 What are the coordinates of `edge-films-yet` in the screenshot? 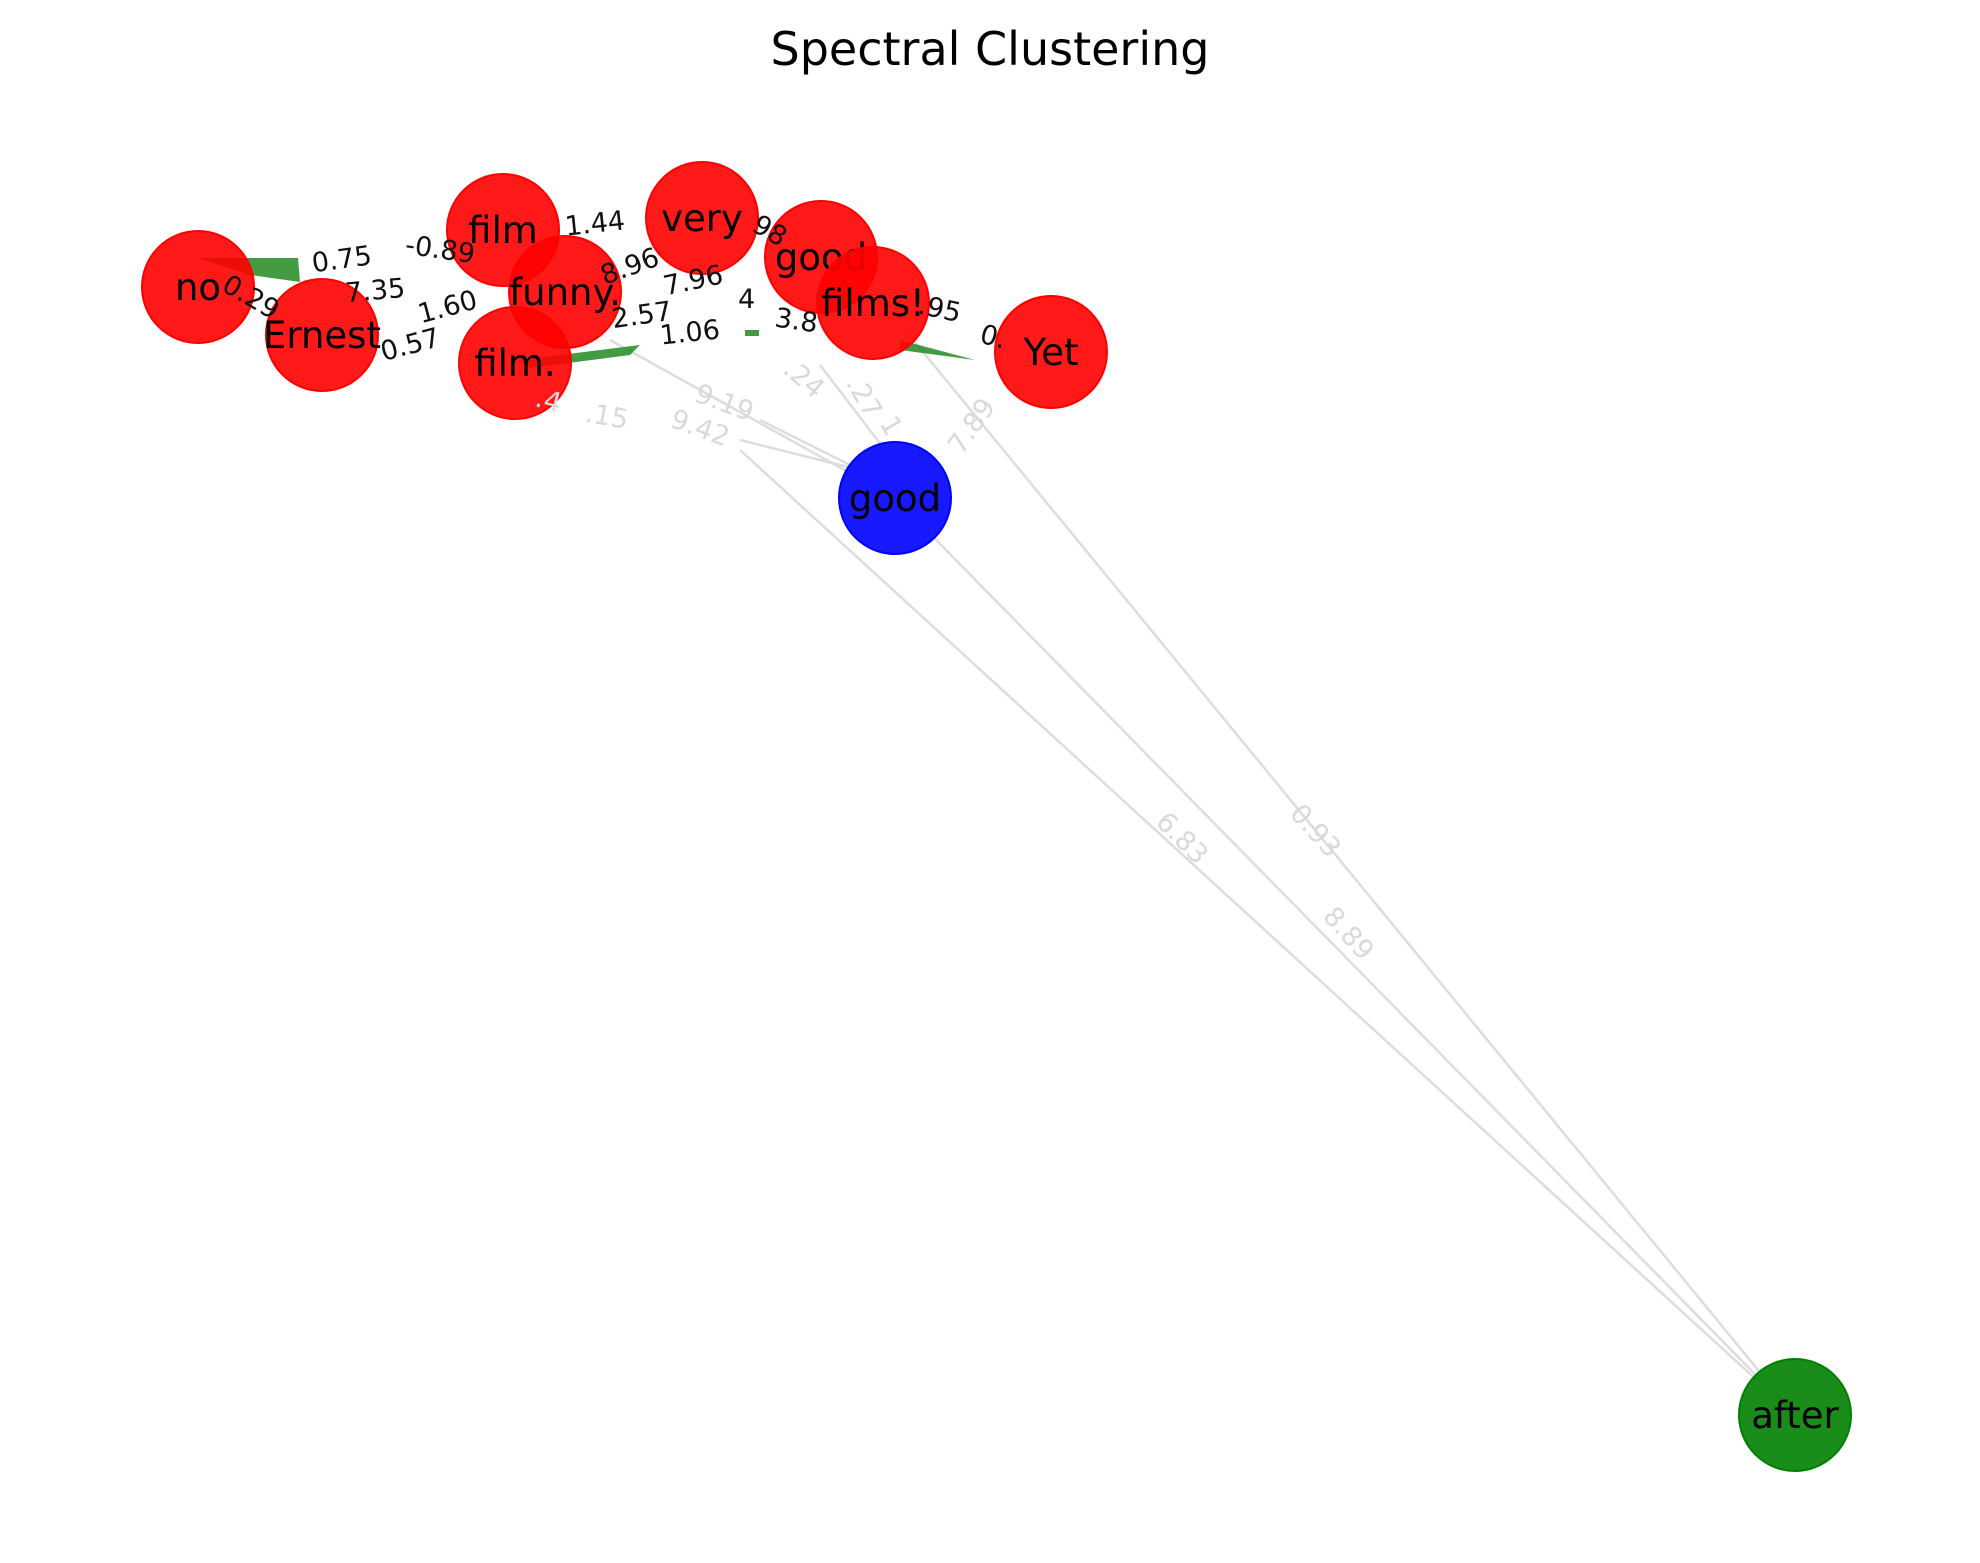 It's located at (937, 350).